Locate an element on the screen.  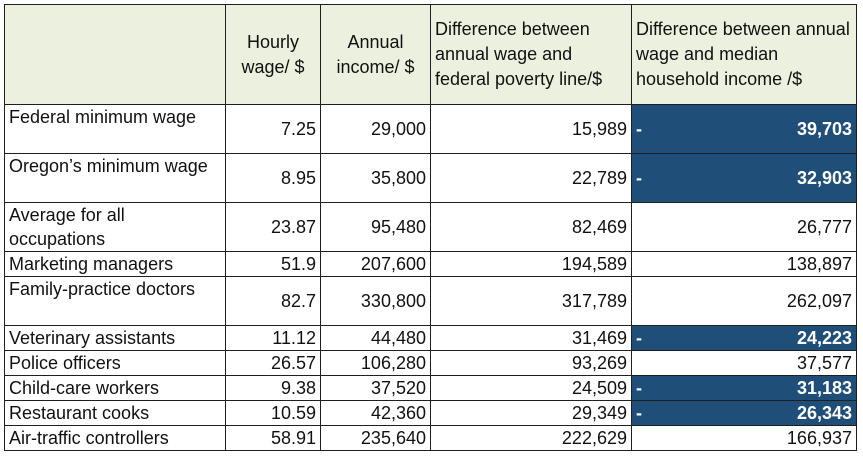
diff-poverty-cell: 222,629 is located at coordinates (531, 438).